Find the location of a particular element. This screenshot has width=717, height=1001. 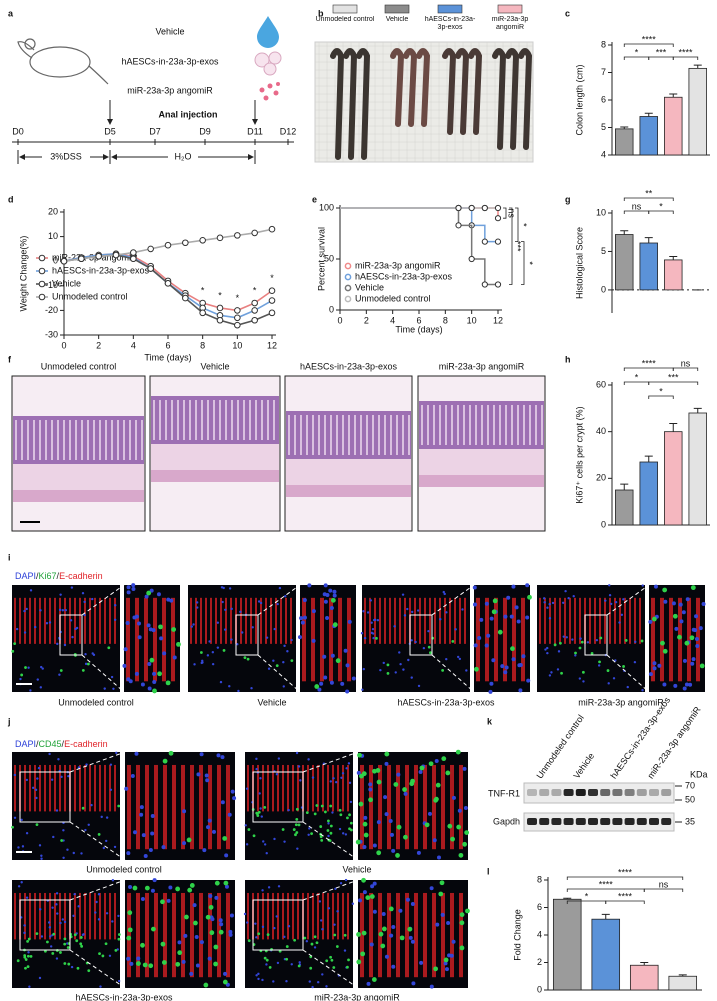

day-label: D9 is located at coordinates (205, 131).